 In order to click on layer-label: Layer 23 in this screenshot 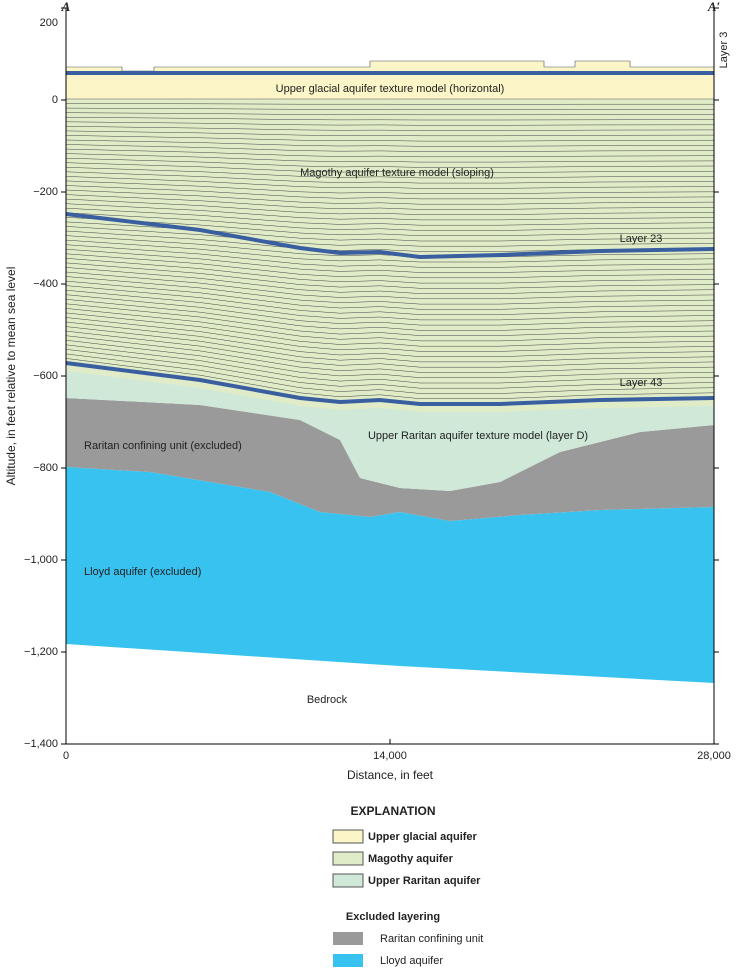, I will do `click(641, 239)`.